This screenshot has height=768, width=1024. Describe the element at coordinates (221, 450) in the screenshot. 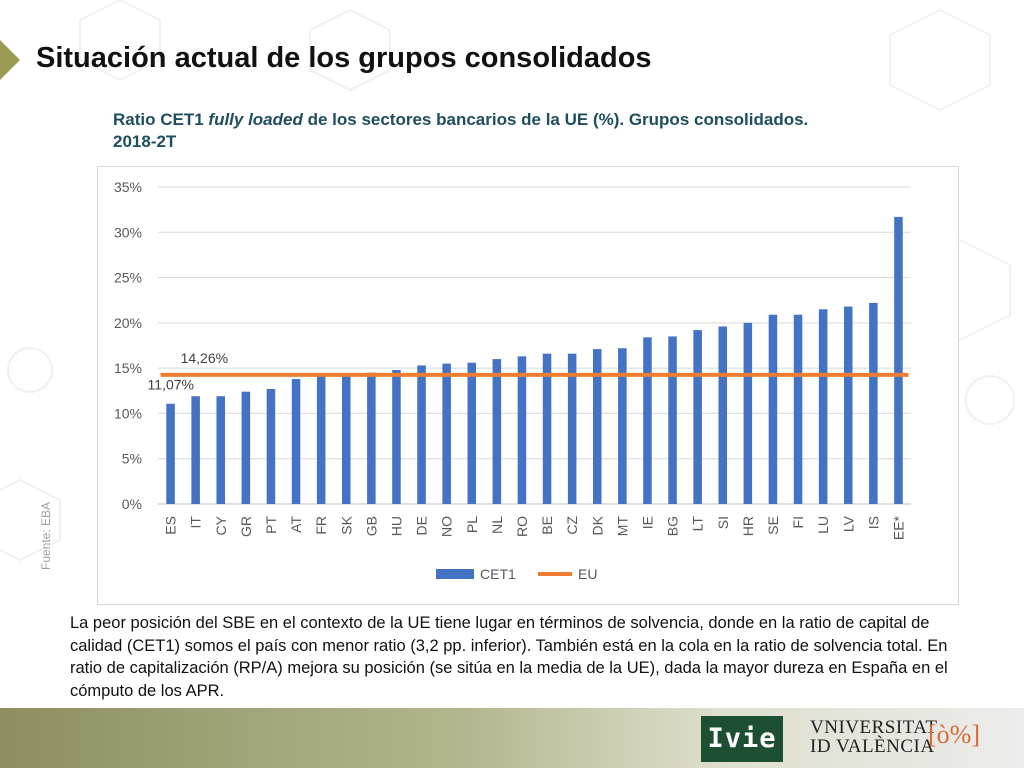

I see `bar-cy` at that location.